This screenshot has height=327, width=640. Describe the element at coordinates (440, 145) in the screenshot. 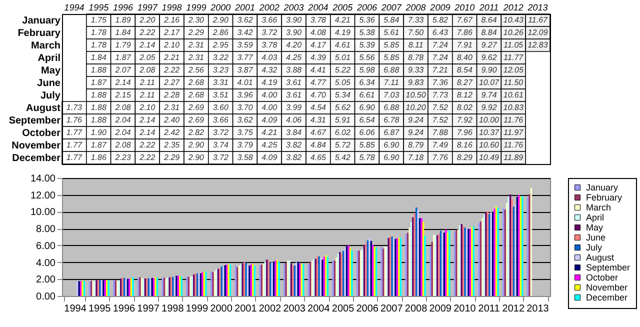

I see `data-label: 7.49` at that location.